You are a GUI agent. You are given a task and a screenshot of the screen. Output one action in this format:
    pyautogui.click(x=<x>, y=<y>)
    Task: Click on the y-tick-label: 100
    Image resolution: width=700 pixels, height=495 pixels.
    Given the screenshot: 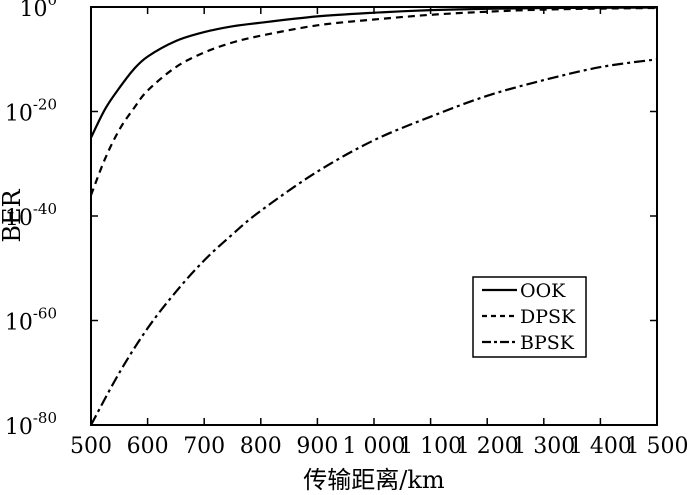 What is the action you would take?
    pyautogui.click(x=38, y=11)
    